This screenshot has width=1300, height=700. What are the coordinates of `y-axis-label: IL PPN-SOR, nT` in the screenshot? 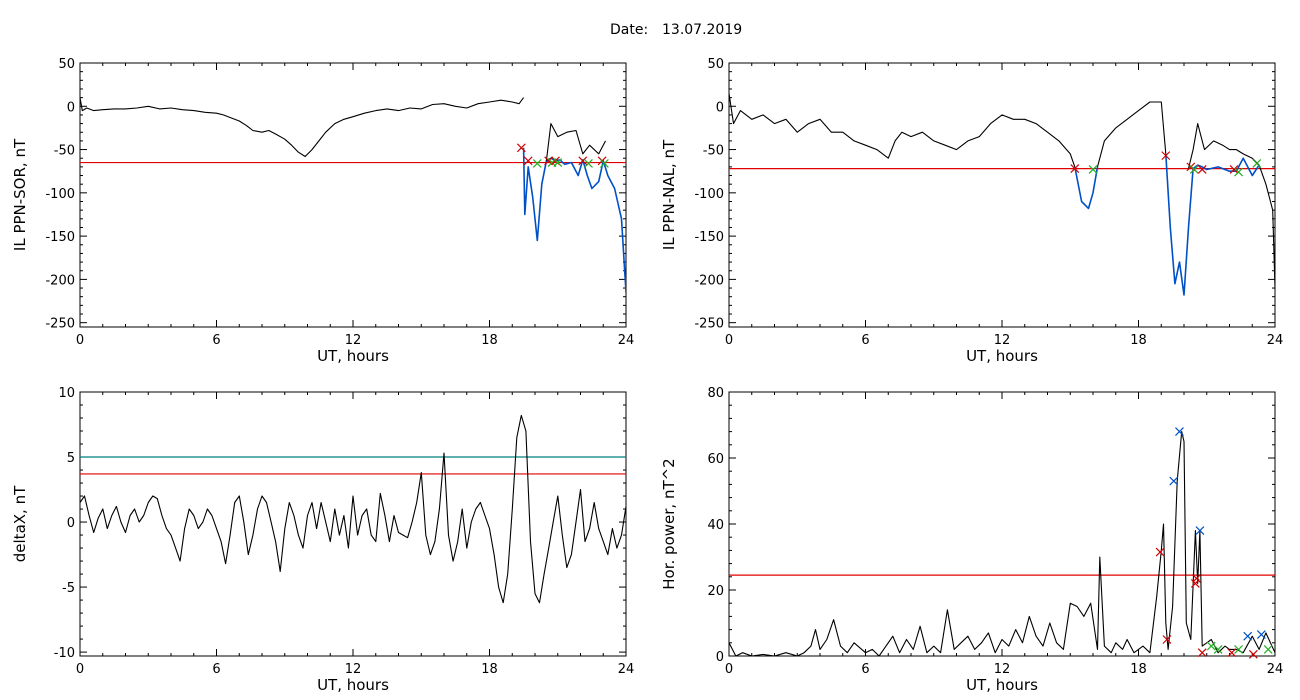 It's located at (20, 194).